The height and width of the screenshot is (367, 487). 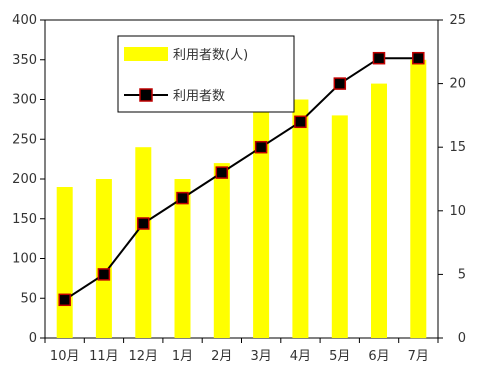 What do you see at coordinates (210, 55) in the screenshot?
I see `legend-label-bar: 利用者数(人)` at bounding box center [210, 55].